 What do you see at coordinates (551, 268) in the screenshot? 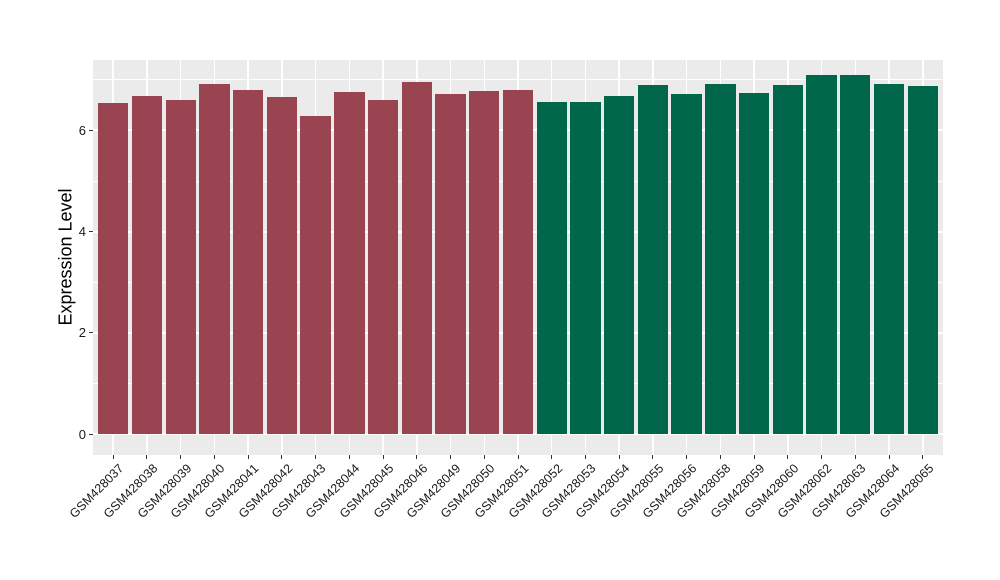
I see `bar-GSM428052` at bounding box center [551, 268].